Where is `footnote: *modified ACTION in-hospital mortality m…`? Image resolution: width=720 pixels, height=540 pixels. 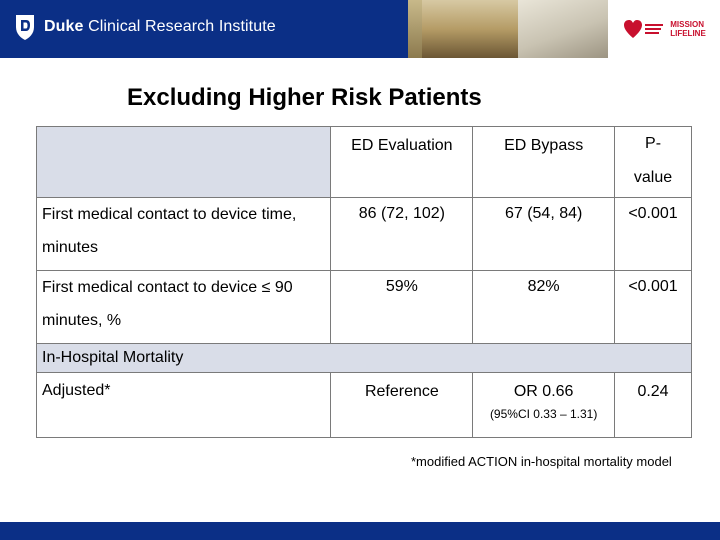 footnote: *modified ACTION in-hospital mortality m… is located at coordinates (541, 461).